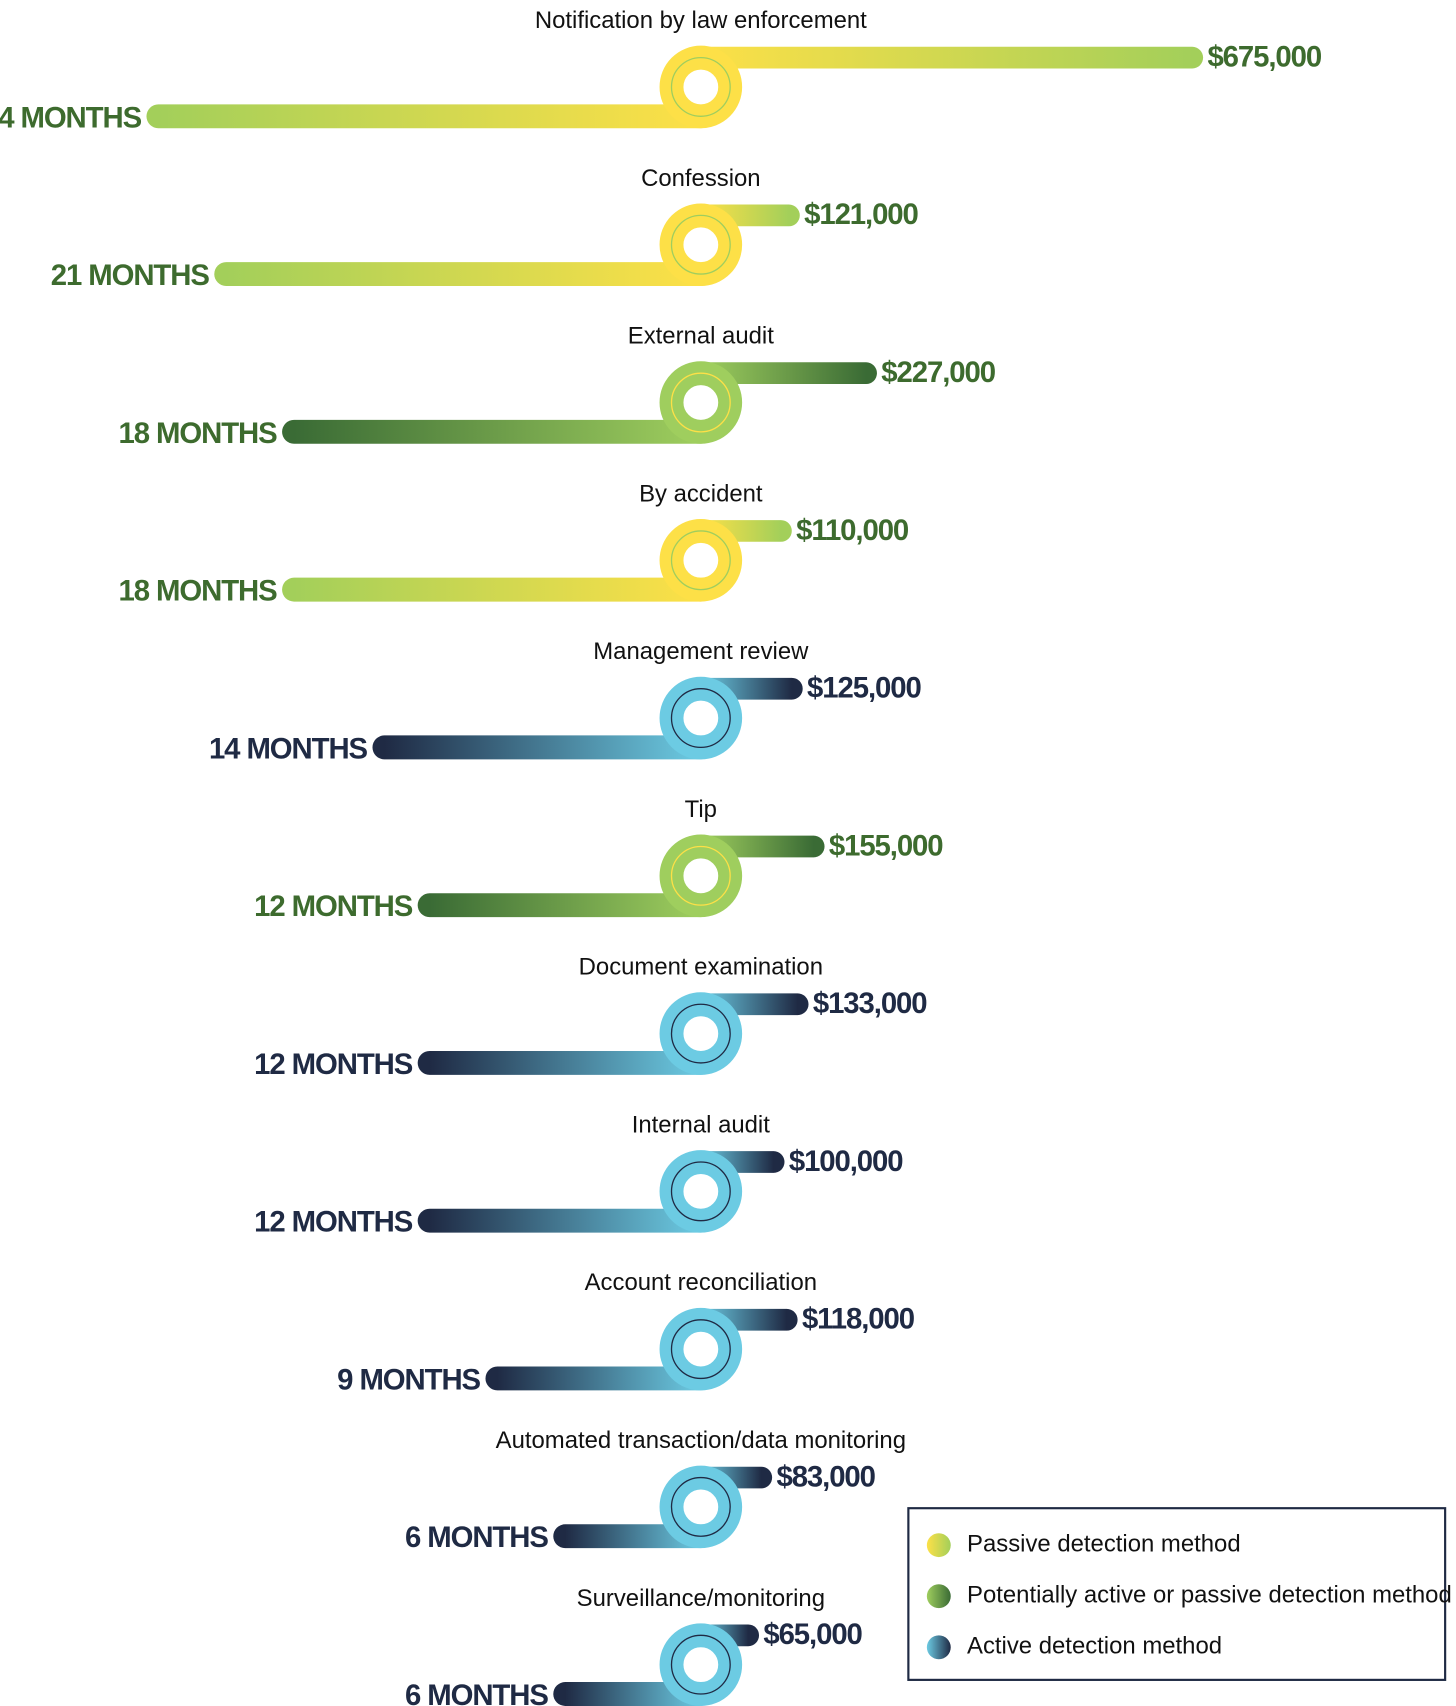  What do you see at coordinates (1104, 1543) in the screenshot?
I see `legend-label: Passive detection method` at bounding box center [1104, 1543].